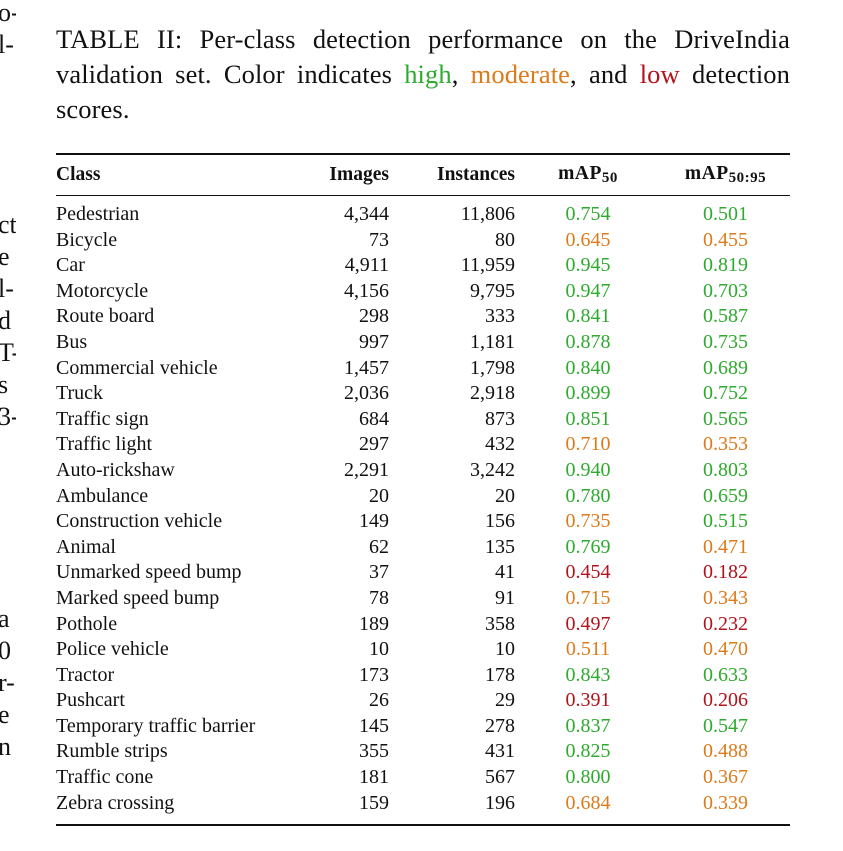  Describe the element at coordinates (588, 649) in the screenshot. I see `cell-map50: 0.511` at that location.